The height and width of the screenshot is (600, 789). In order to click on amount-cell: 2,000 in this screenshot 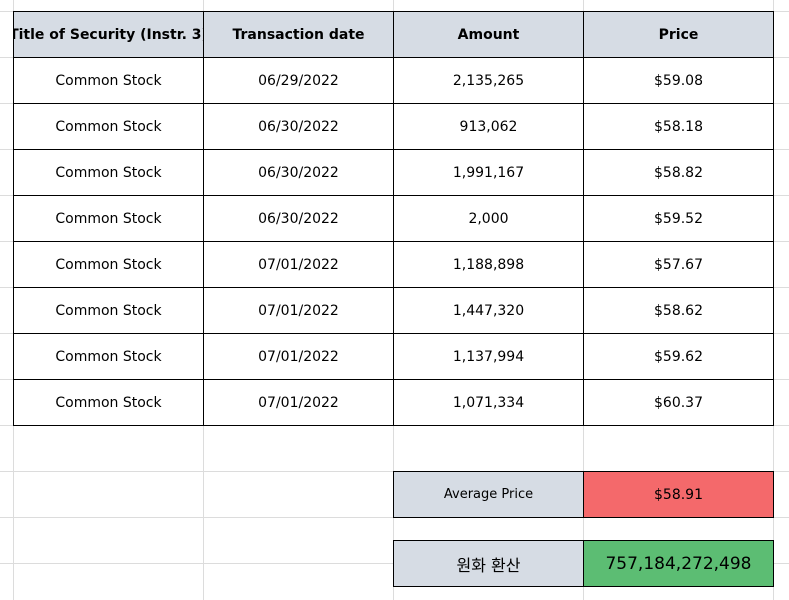, I will do `click(488, 218)`.